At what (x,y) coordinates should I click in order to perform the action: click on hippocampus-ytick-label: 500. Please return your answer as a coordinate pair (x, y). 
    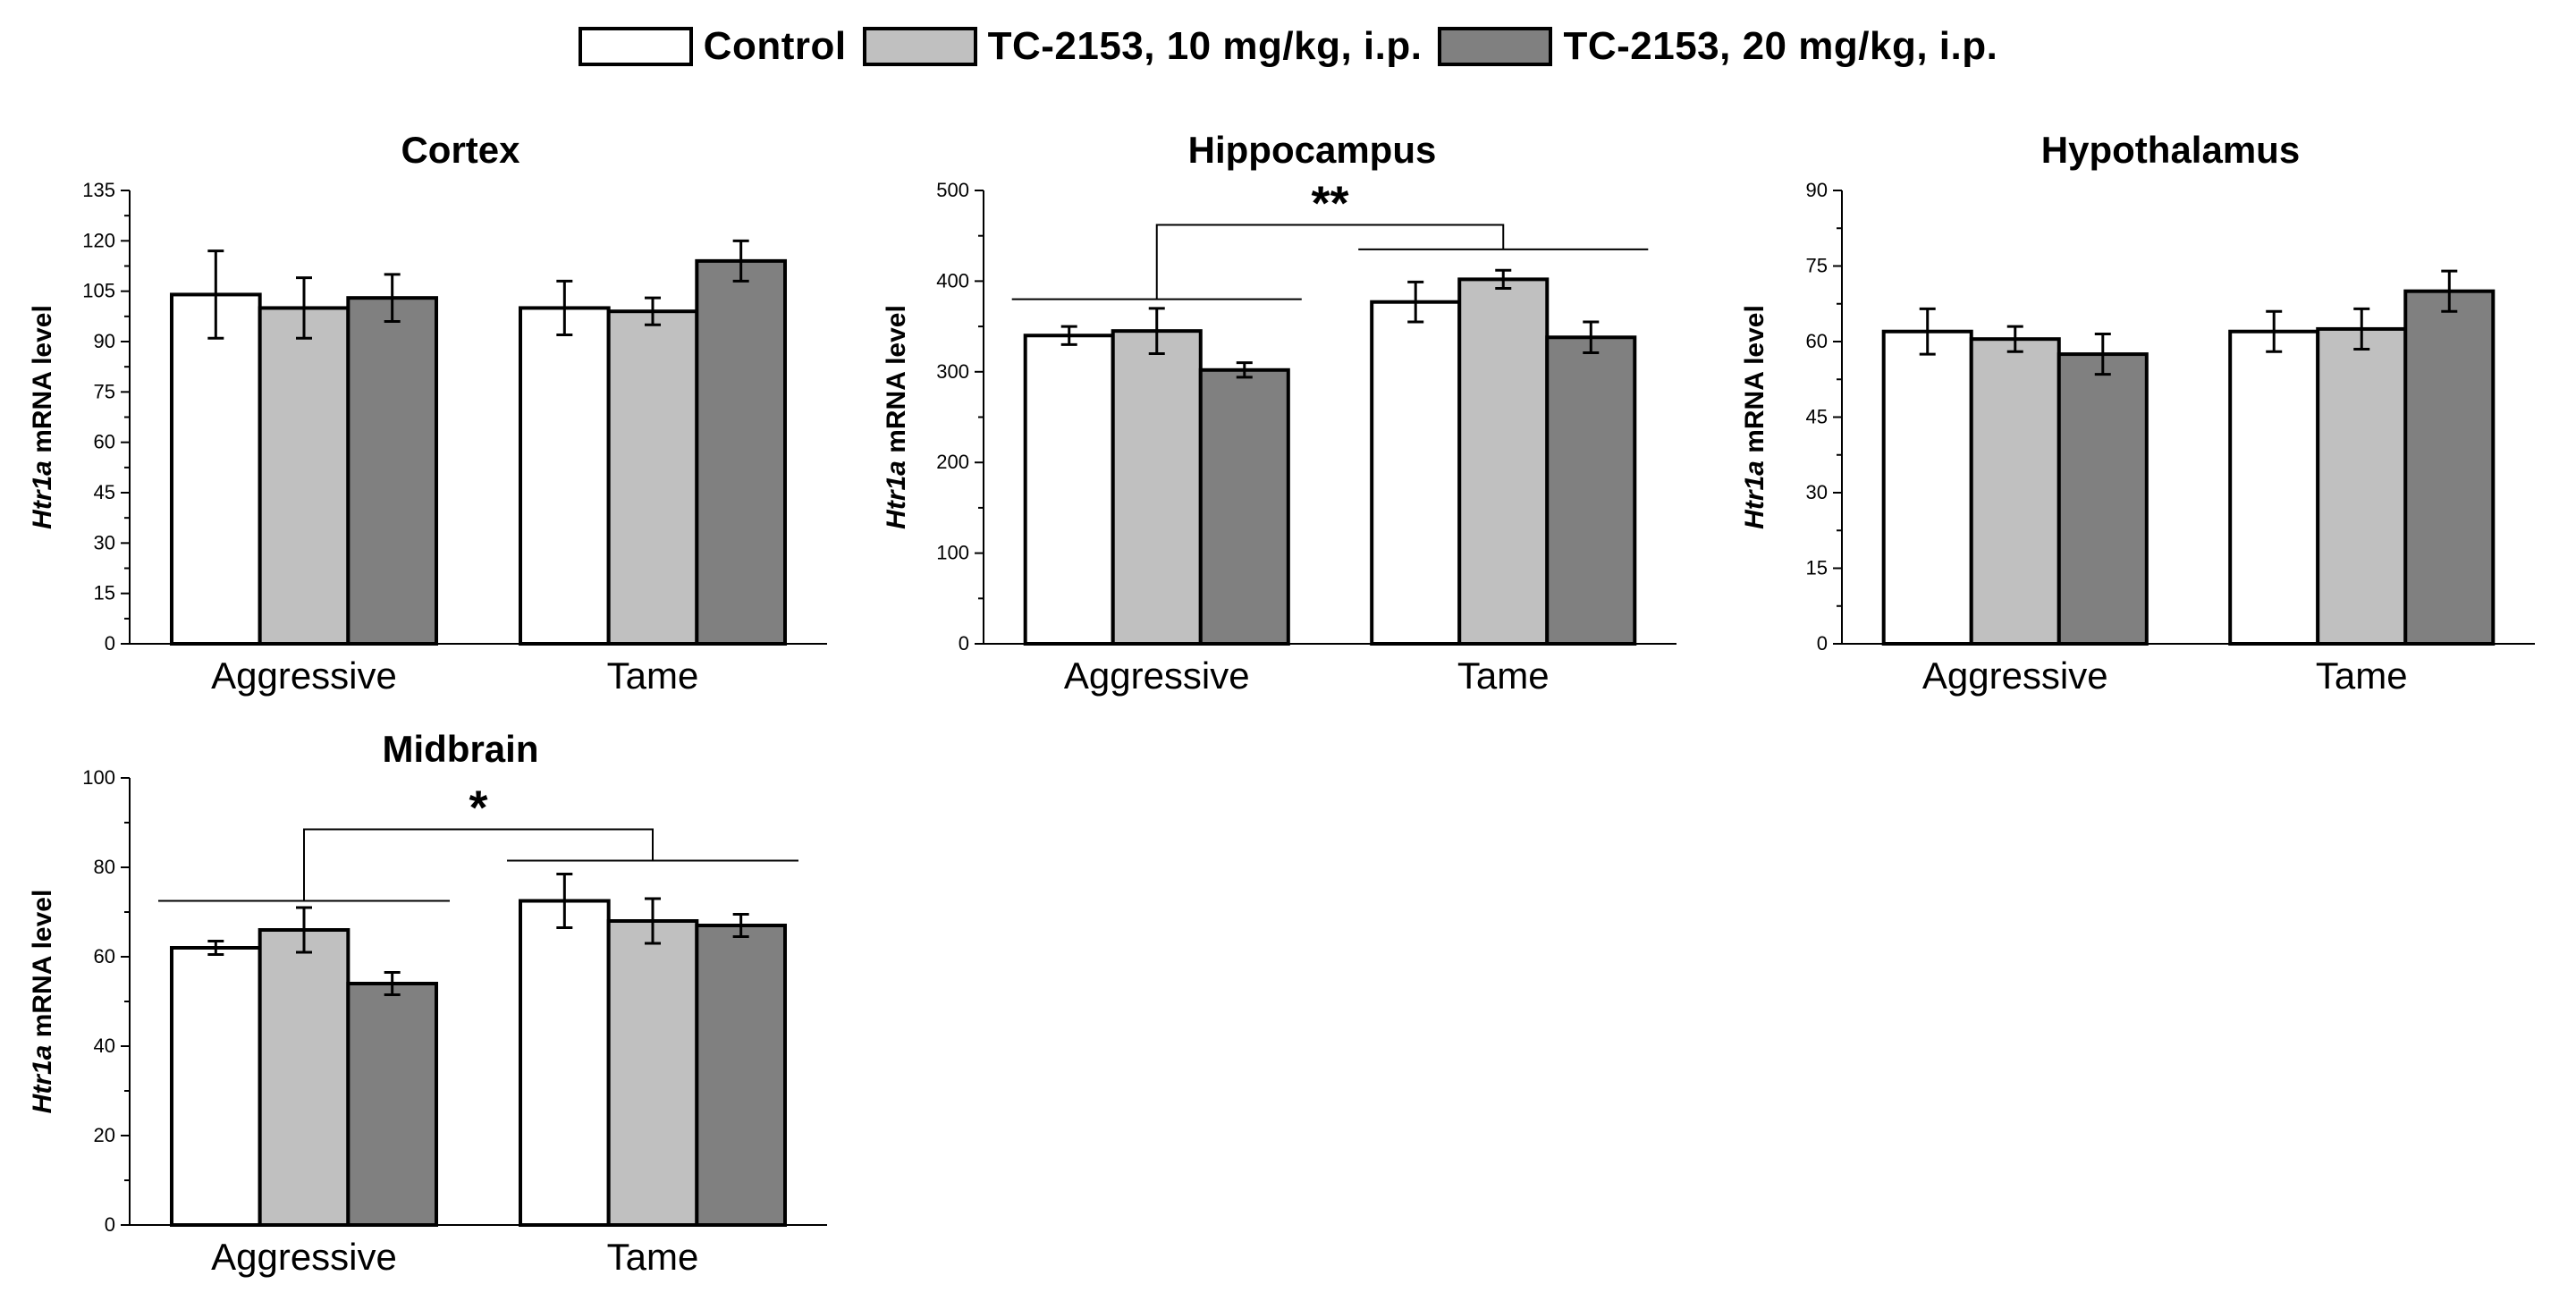
    Looking at the image, I should click on (952, 190).